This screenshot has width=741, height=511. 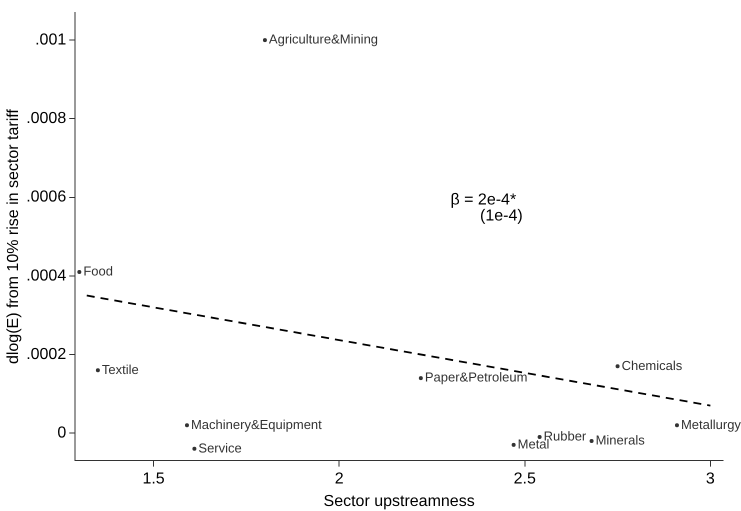 I want to click on x-tick-label: 2.5, so click(x=525, y=479).